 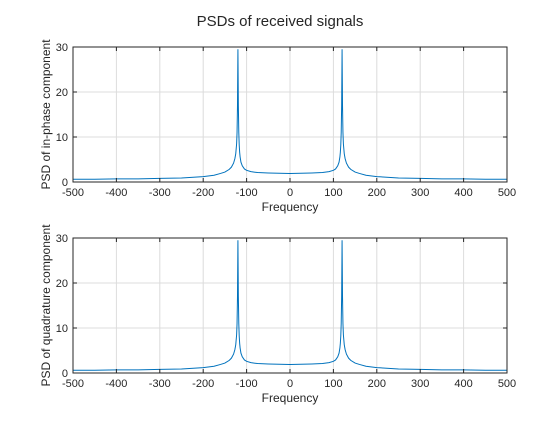 What do you see at coordinates (46, 305) in the screenshot?
I see `y-axis-label: PSD of quadrature component` at bounding box center [46, 305].